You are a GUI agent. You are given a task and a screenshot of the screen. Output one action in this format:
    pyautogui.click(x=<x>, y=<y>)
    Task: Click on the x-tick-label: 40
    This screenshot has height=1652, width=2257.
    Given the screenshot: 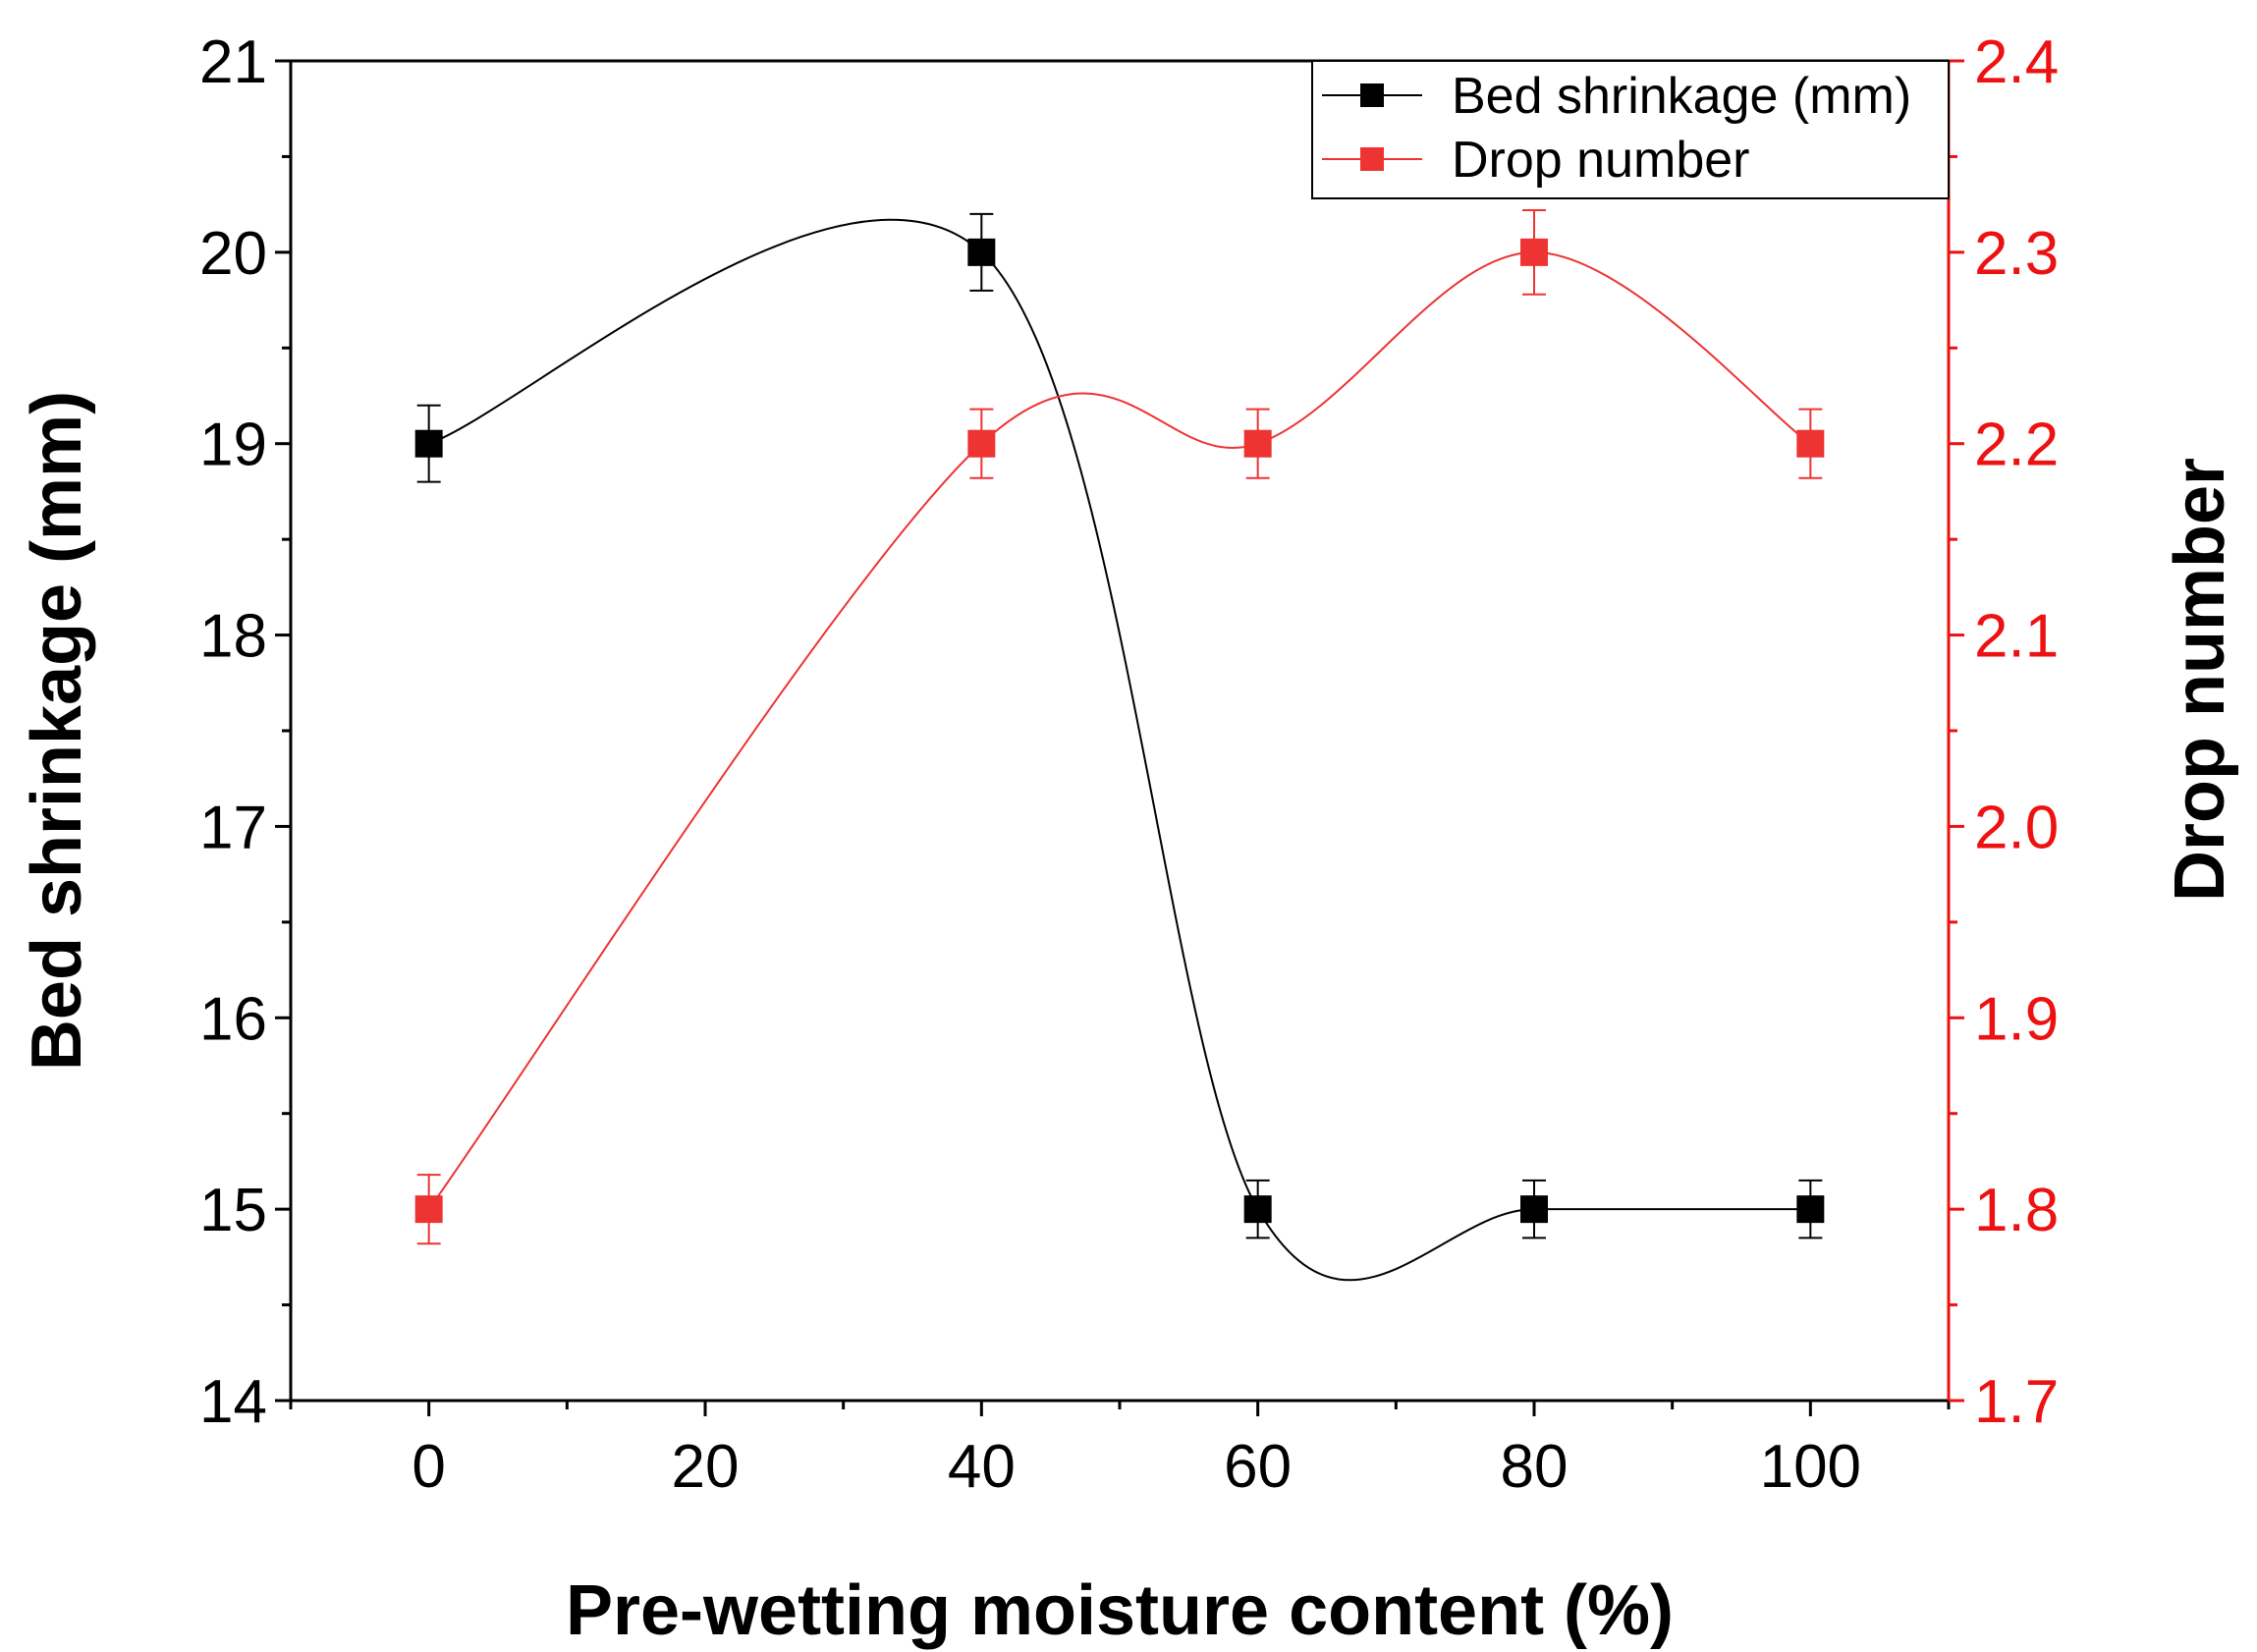 What is the action you would take?
    pyautogui.click(x=982, y=1467)
    